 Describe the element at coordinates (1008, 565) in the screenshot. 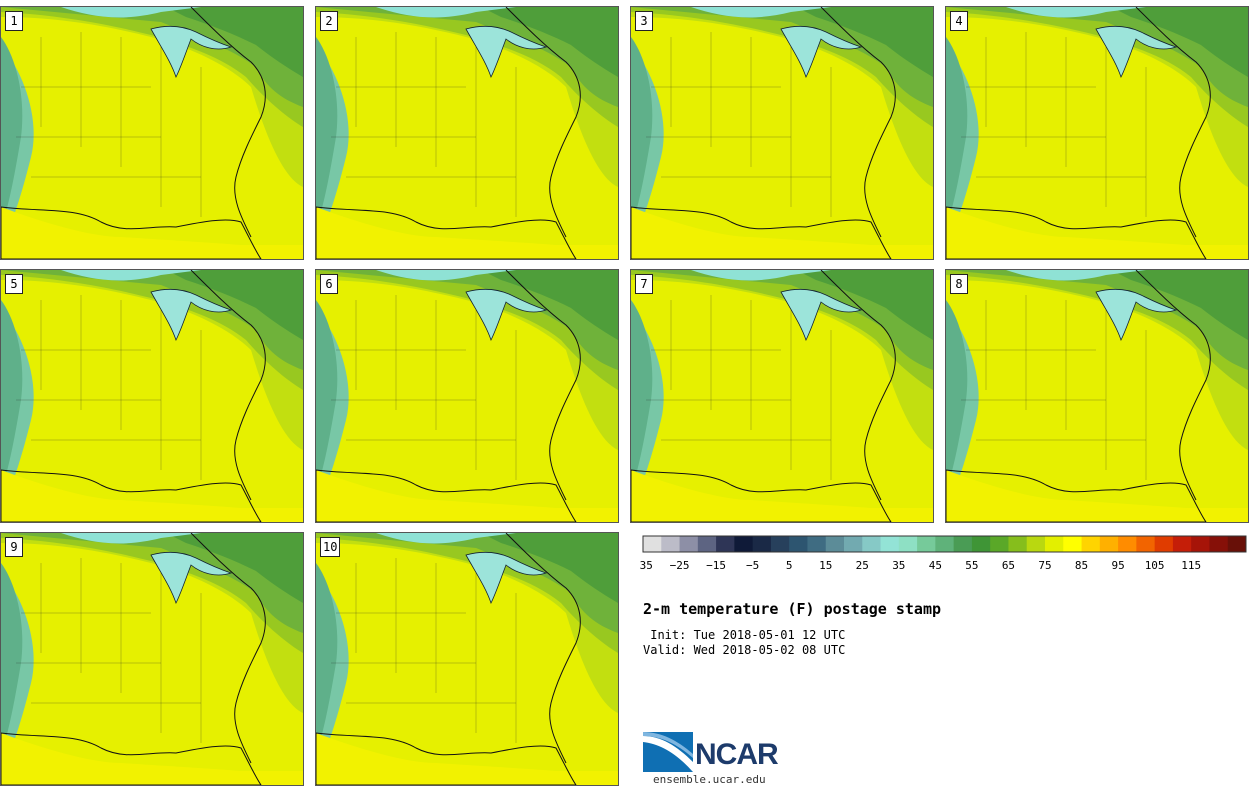

I see `colorbar-tick-label: 65` at that location.